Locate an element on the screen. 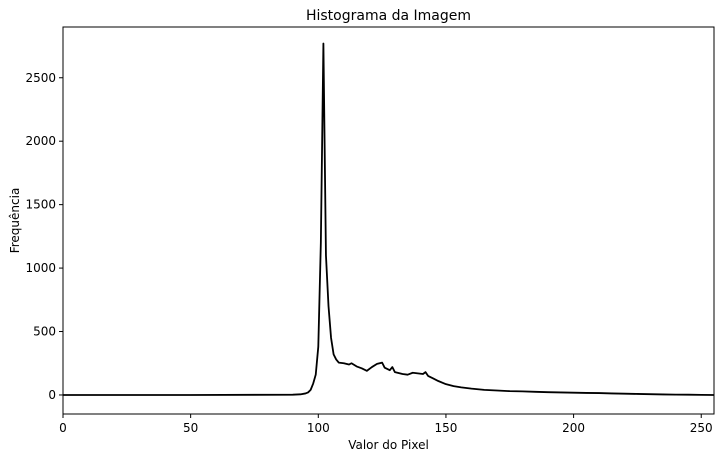 This screenshot has height=459, width=722. y-tick-label: 2500 is located at coordinates (40, 78).